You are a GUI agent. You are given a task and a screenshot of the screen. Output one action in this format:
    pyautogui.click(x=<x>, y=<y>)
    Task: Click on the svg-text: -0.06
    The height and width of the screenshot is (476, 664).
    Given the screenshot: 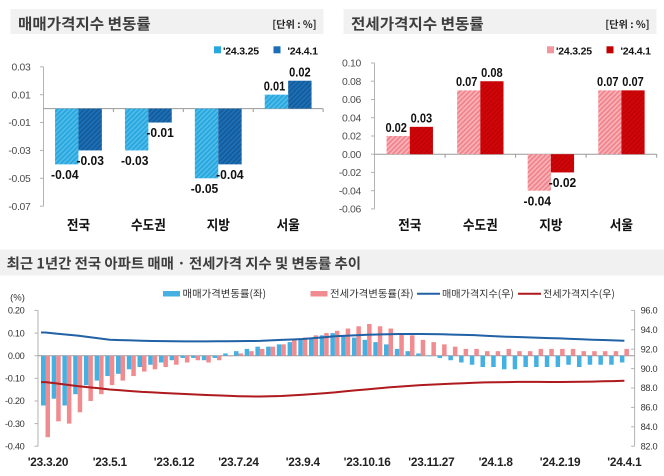 What is the action you would take?
    pyautogui.click(x=350, y=210)
    